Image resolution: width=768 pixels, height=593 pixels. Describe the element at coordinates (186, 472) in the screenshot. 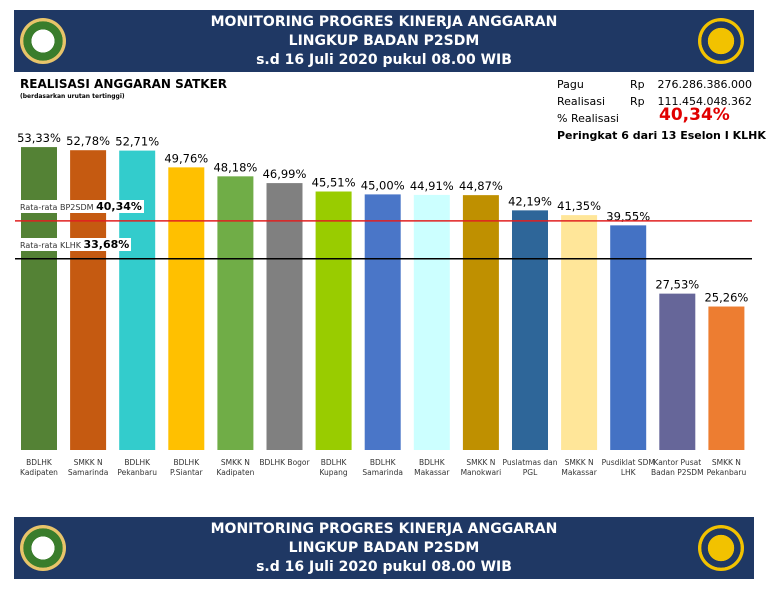

I see `category-label: P.Siantar` at that location.